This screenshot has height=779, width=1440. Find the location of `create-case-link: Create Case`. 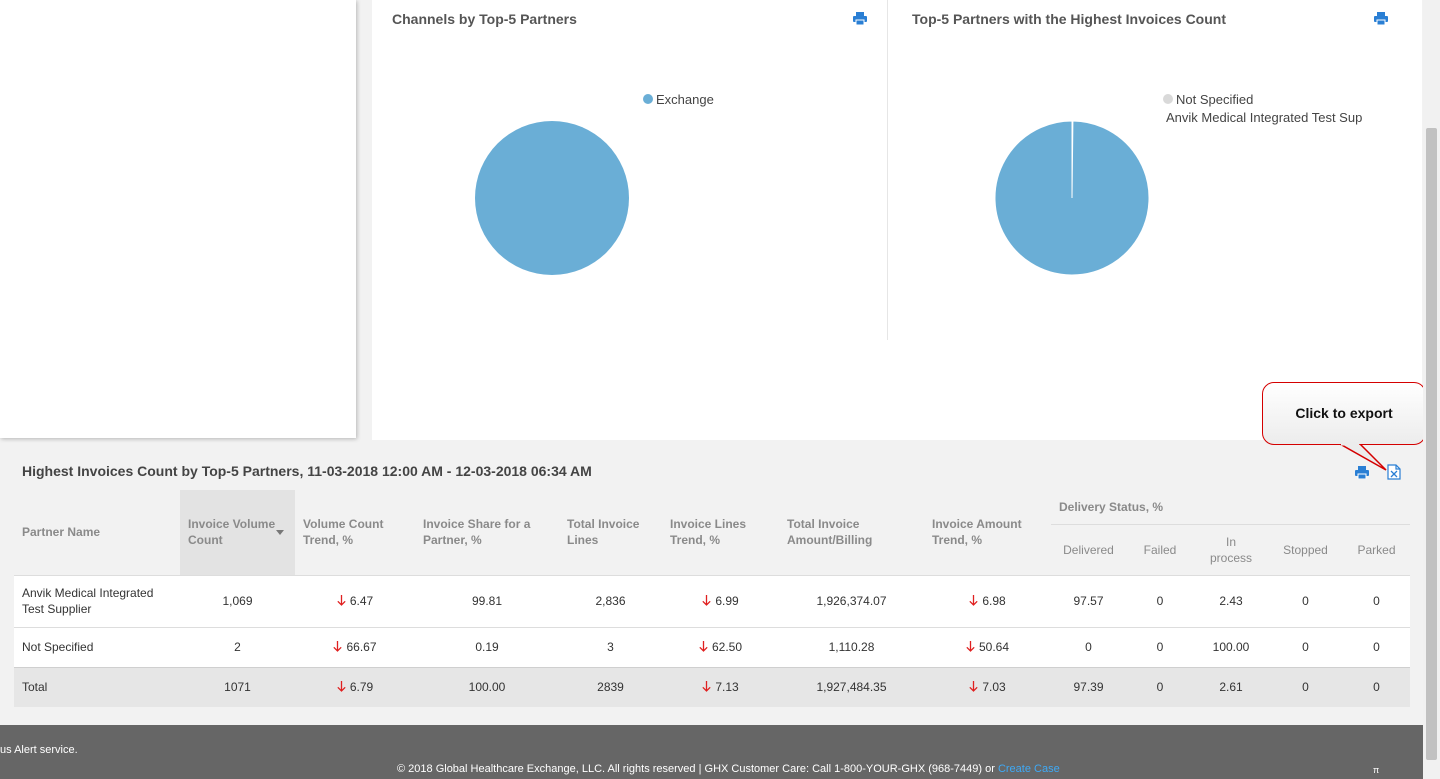

create-case-link: Create Case is located at coordinates (1028, 769).